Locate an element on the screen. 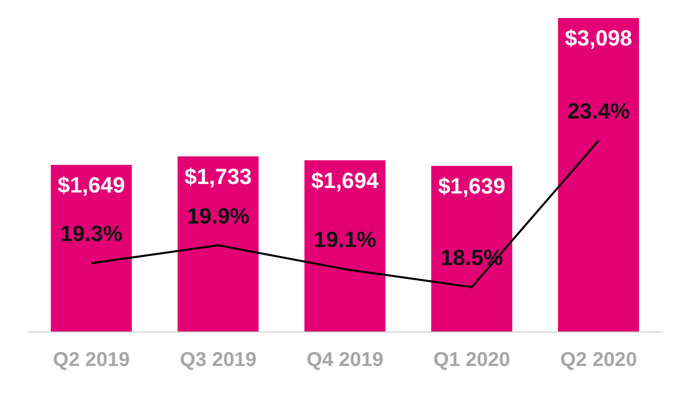 Image resolution: width=690 pixels, height=400 pixels. data-label: 23.4% is located at coordinates (598, 111).